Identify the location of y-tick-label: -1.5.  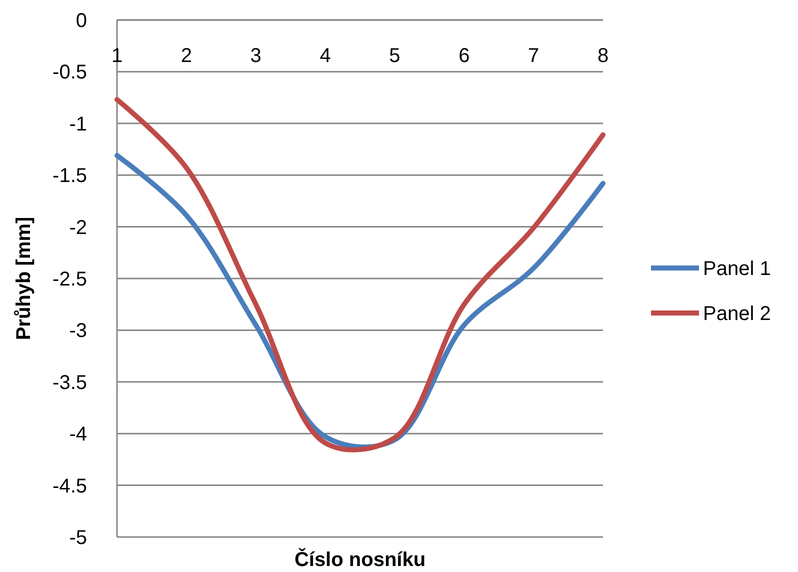
(69, 176).